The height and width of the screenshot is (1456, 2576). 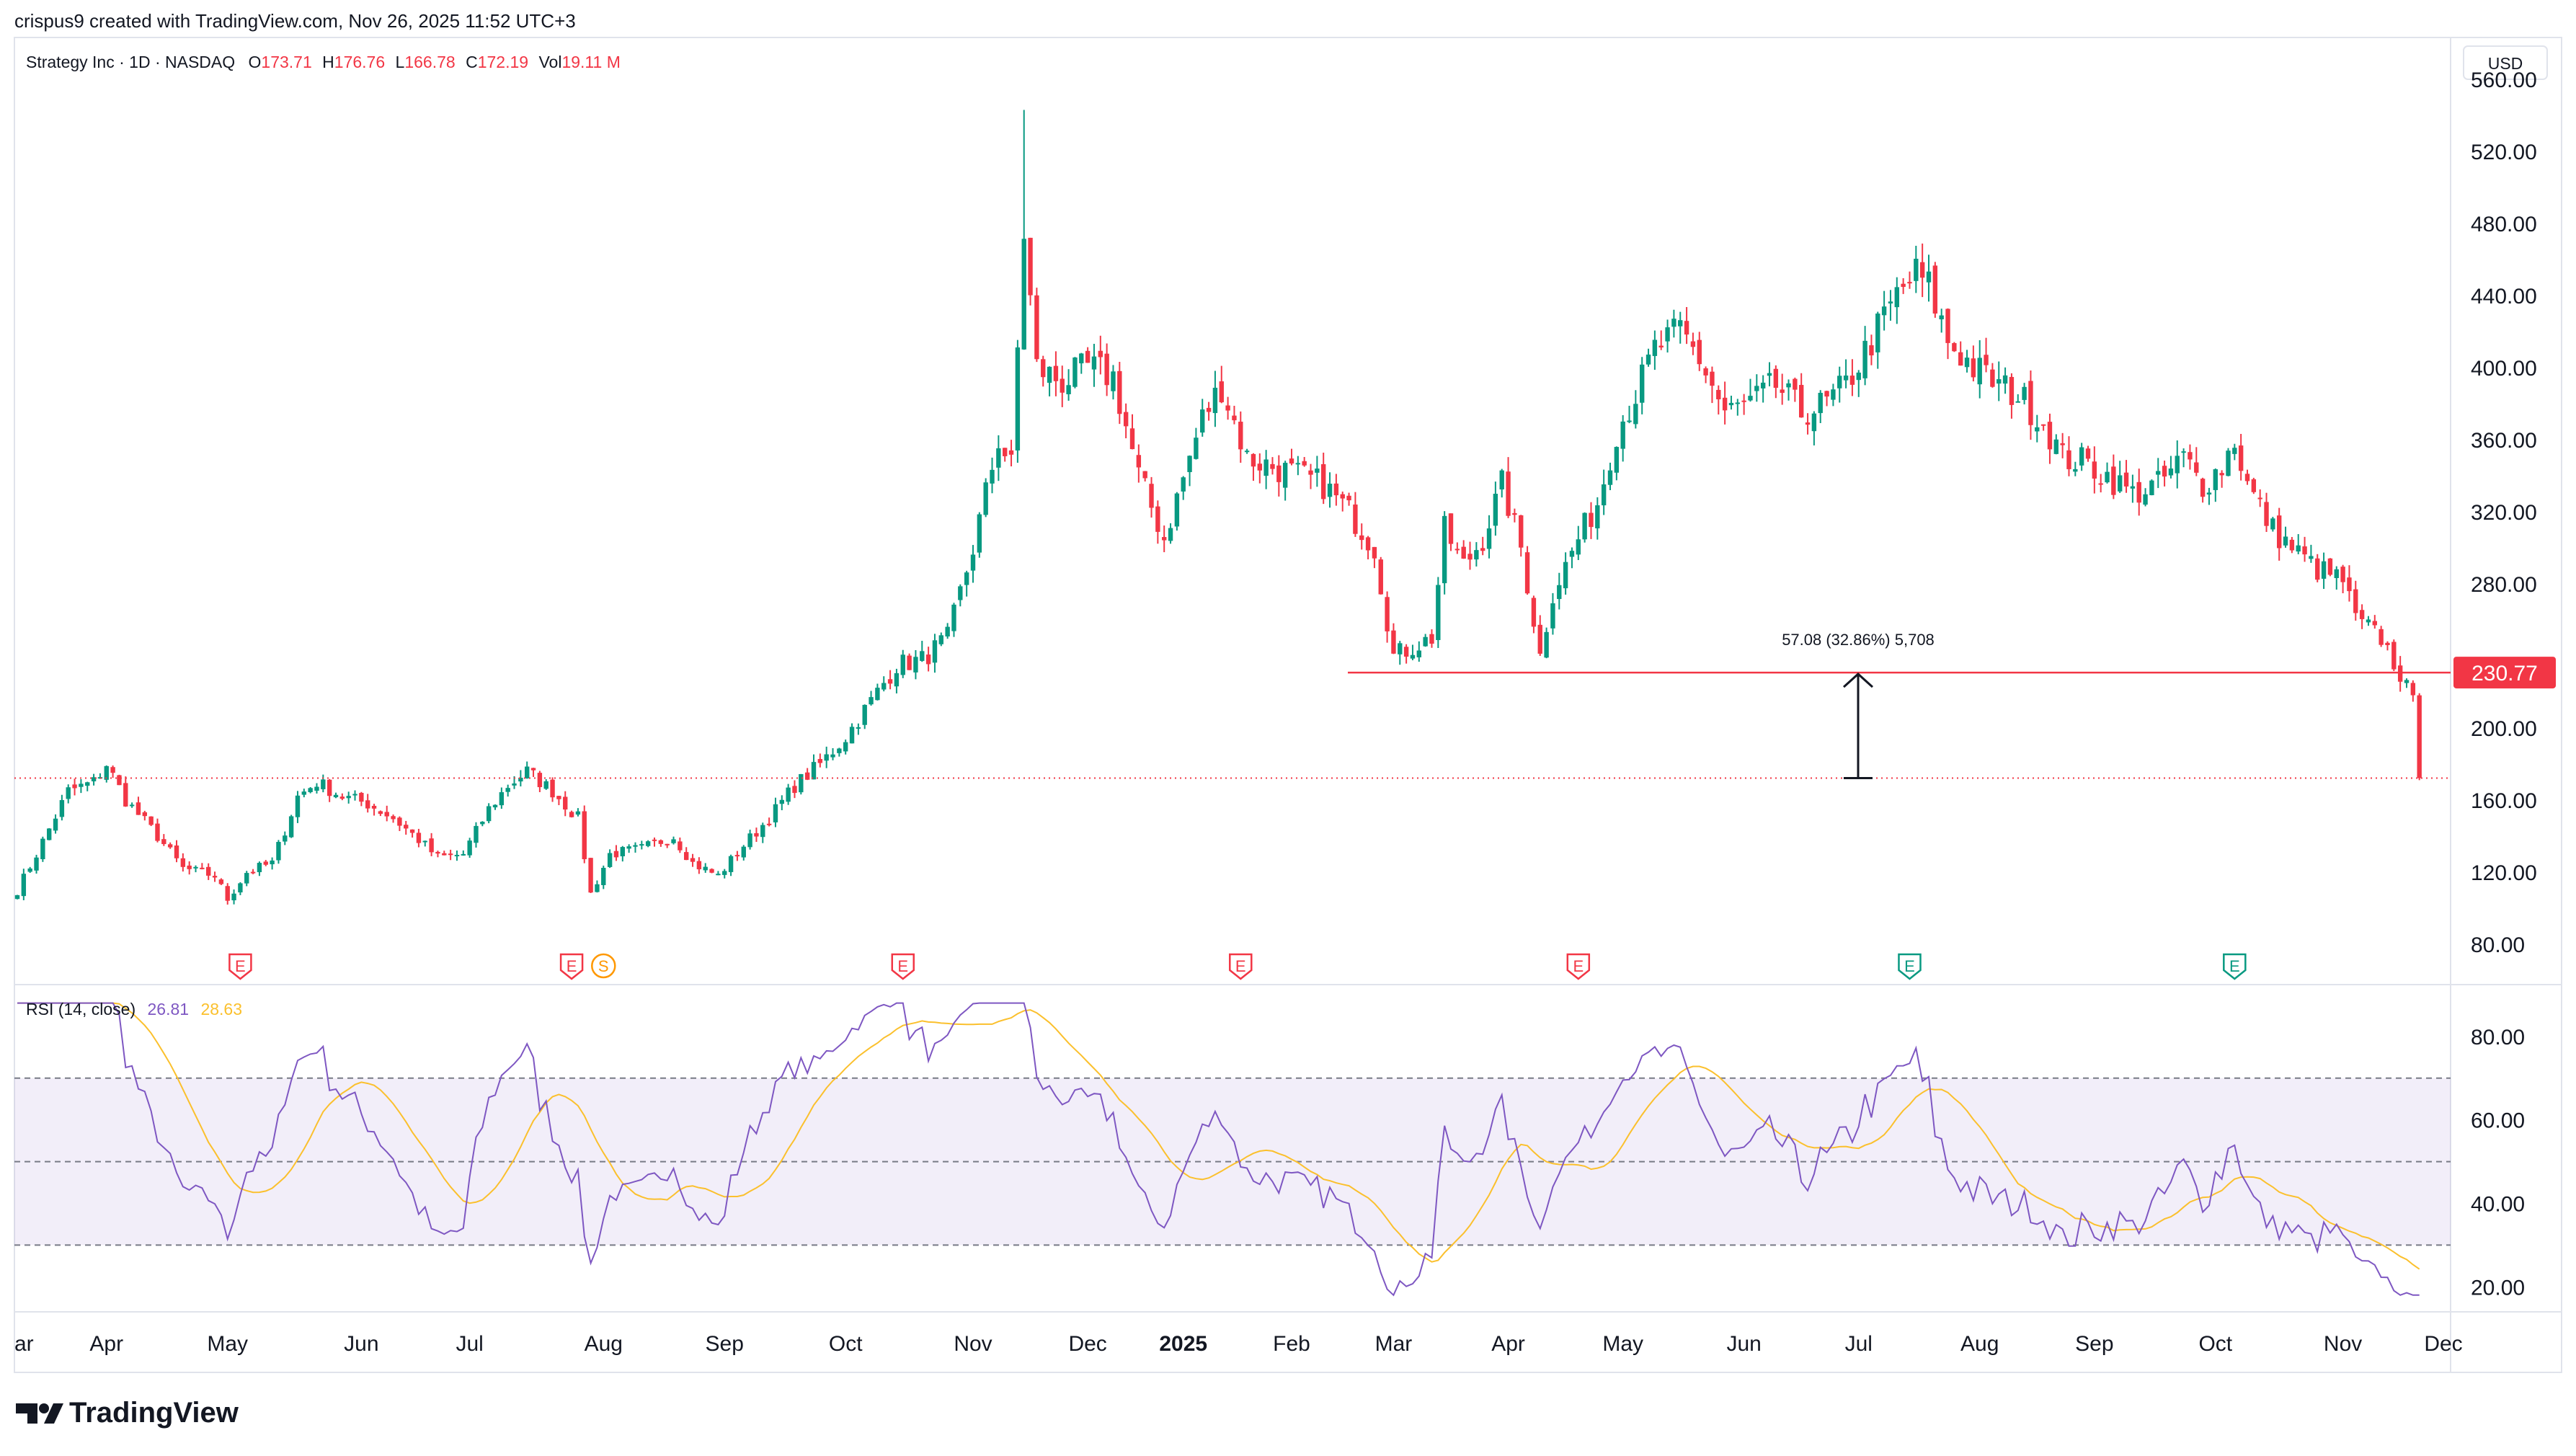 I want to click on rsi-ma-value: 28.63, so click(x=221, y=1009).